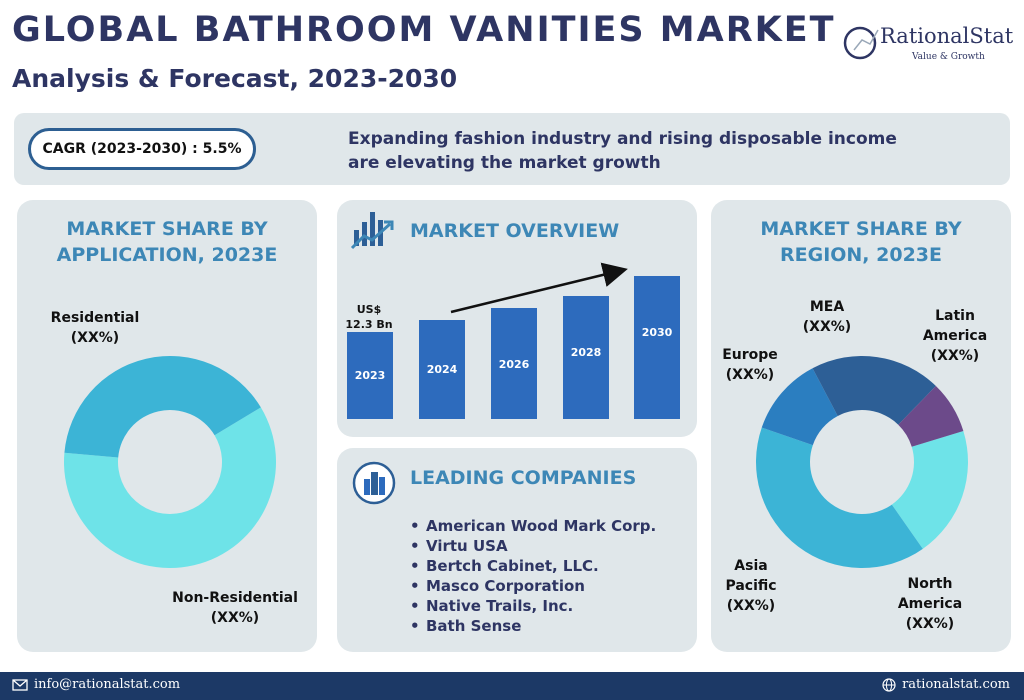 Image resolution: width=1024 pixels, height=700 pixels. Describe the element at coordinates (167, 229) in the screenshot. I see `application-title-line-1: MARKET SHARE BY` at that location.